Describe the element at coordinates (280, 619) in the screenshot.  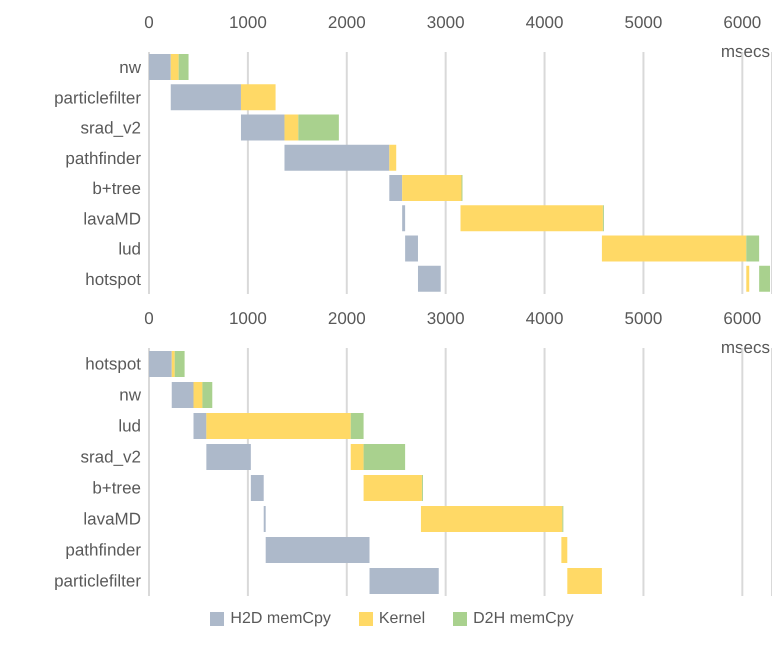
I see `legend-label: H2D memCpy` at that location.